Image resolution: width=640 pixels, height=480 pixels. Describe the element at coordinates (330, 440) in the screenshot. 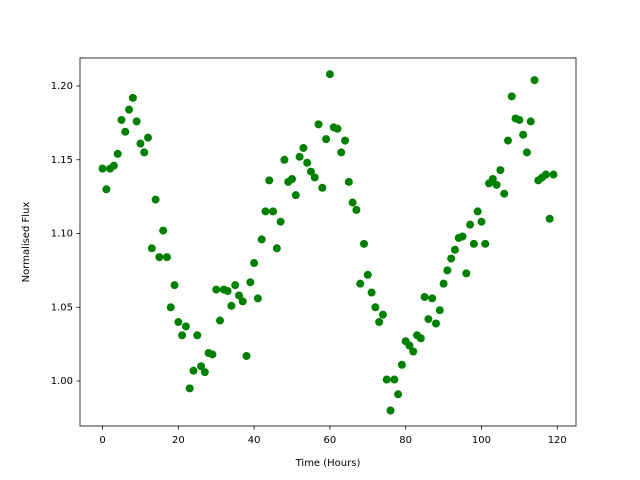

I see `x-tick-label: 60` at that location.